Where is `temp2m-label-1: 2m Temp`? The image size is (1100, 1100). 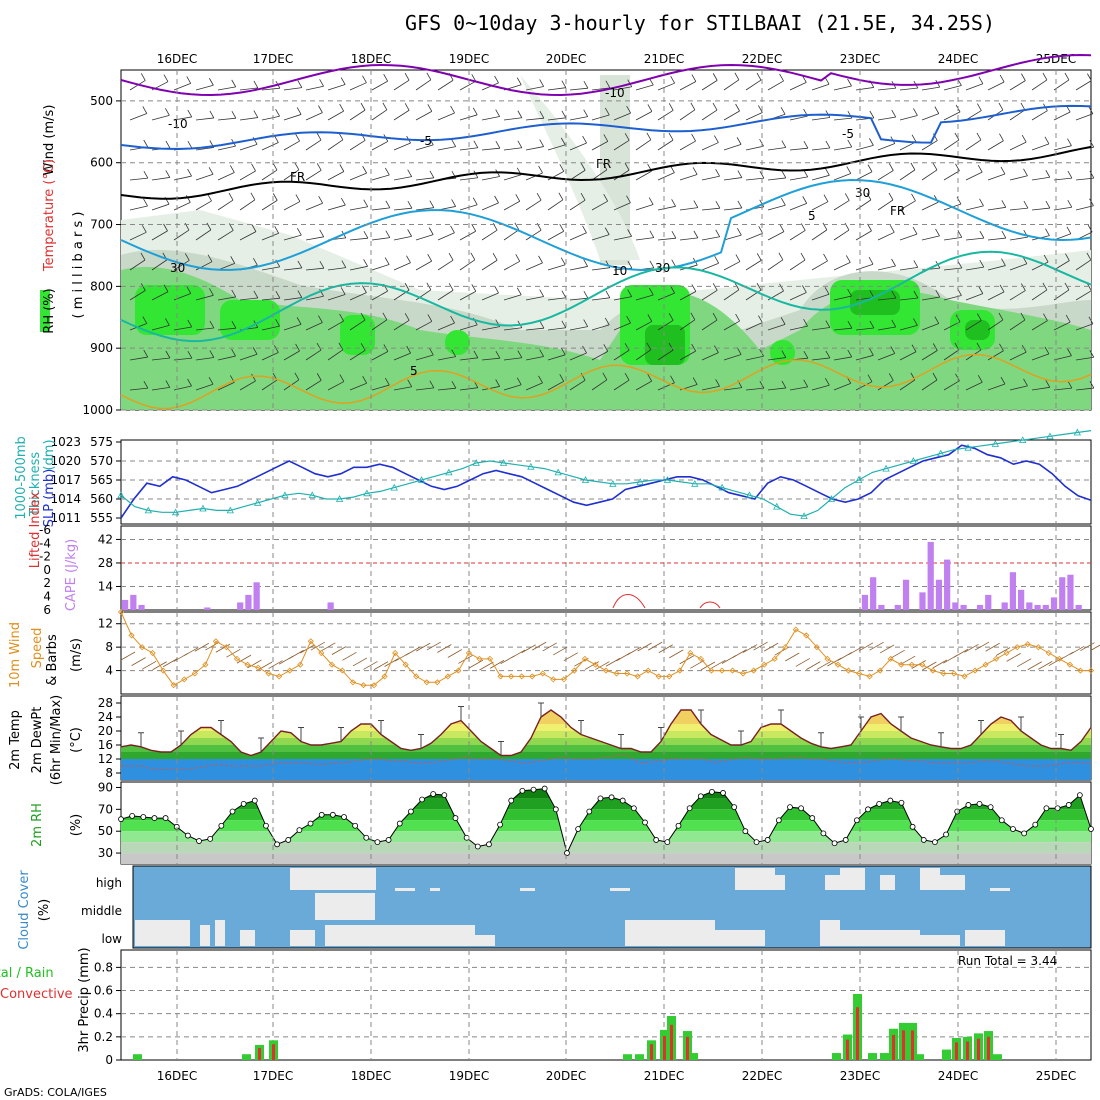
temp2m-label-1: 2m Temp is located at coordinates (15, 740).